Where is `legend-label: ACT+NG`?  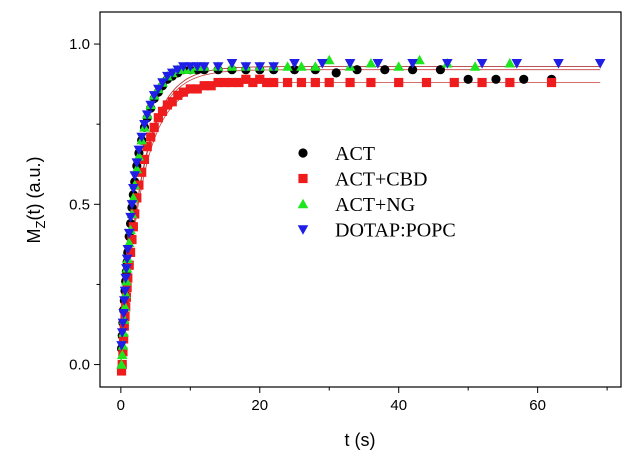 legend-label: ACT+NG is located at coordinates (375, 205).